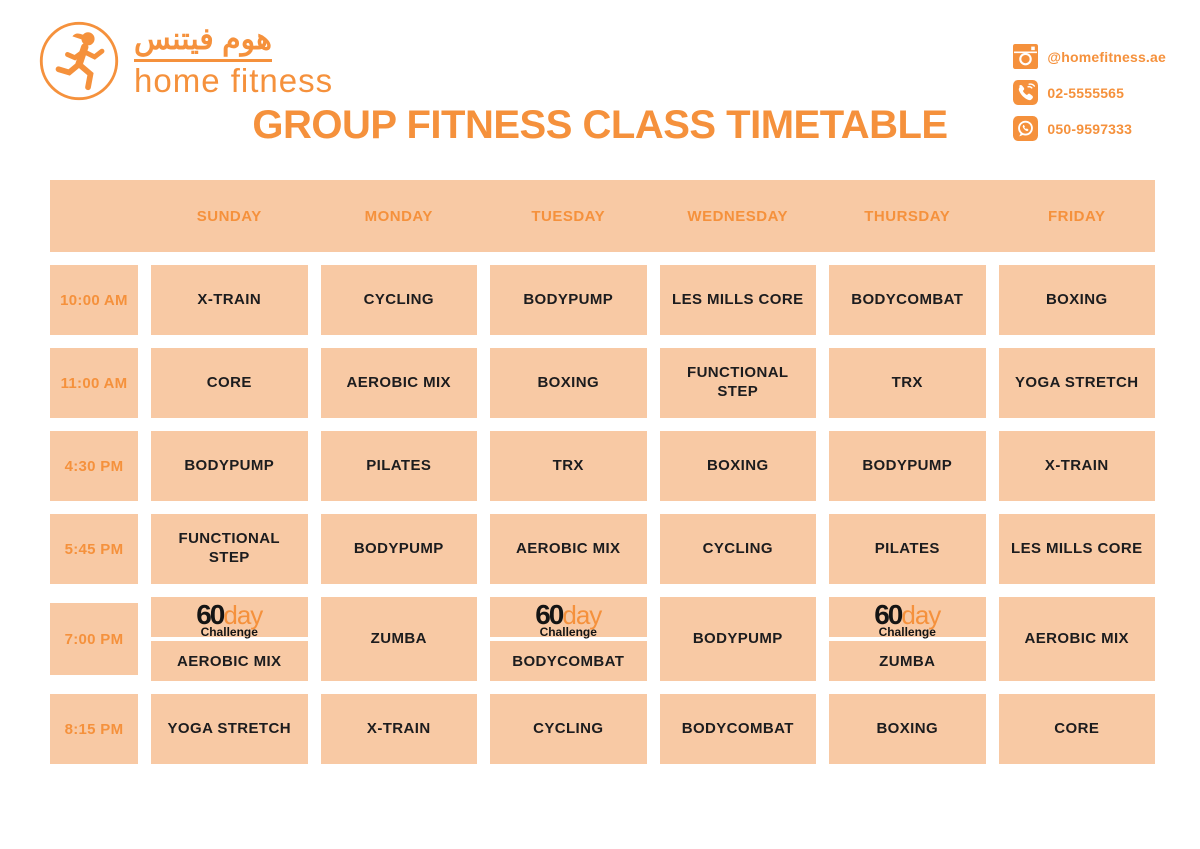 This screenshot has height=849, width=1200. Describe the element at coordinates (1106, 56) in the screenshot. I see `instagram-handle: @homefitness.ae` at that location.